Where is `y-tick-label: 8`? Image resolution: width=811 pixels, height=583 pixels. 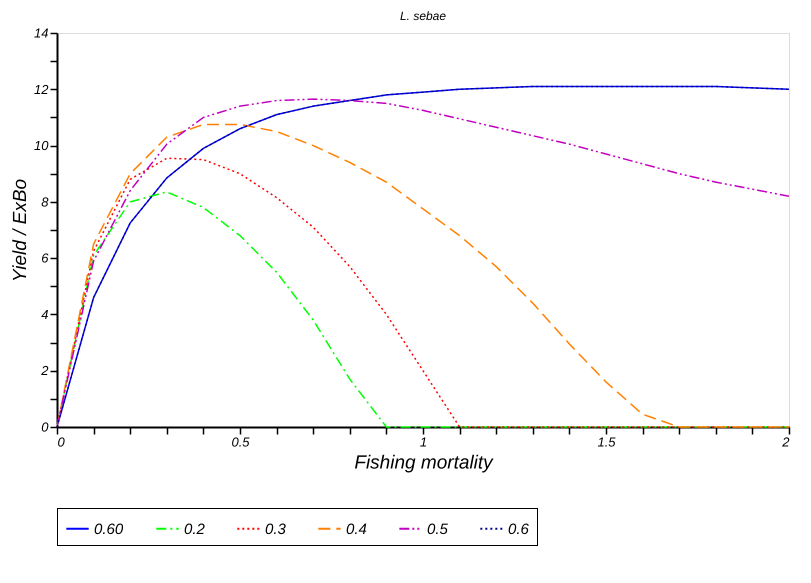 y-tick-label: 8 is located at coordinates (45, 202).